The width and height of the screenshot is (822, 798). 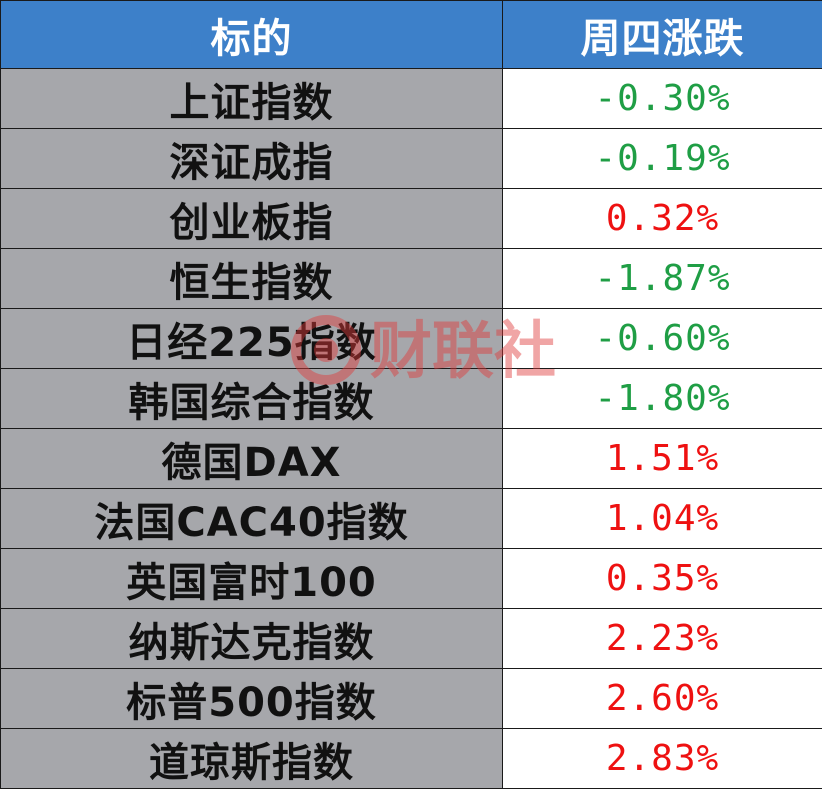 I want to click on table-row: 英国富时100 0.35%, so click(x=411, y=578).